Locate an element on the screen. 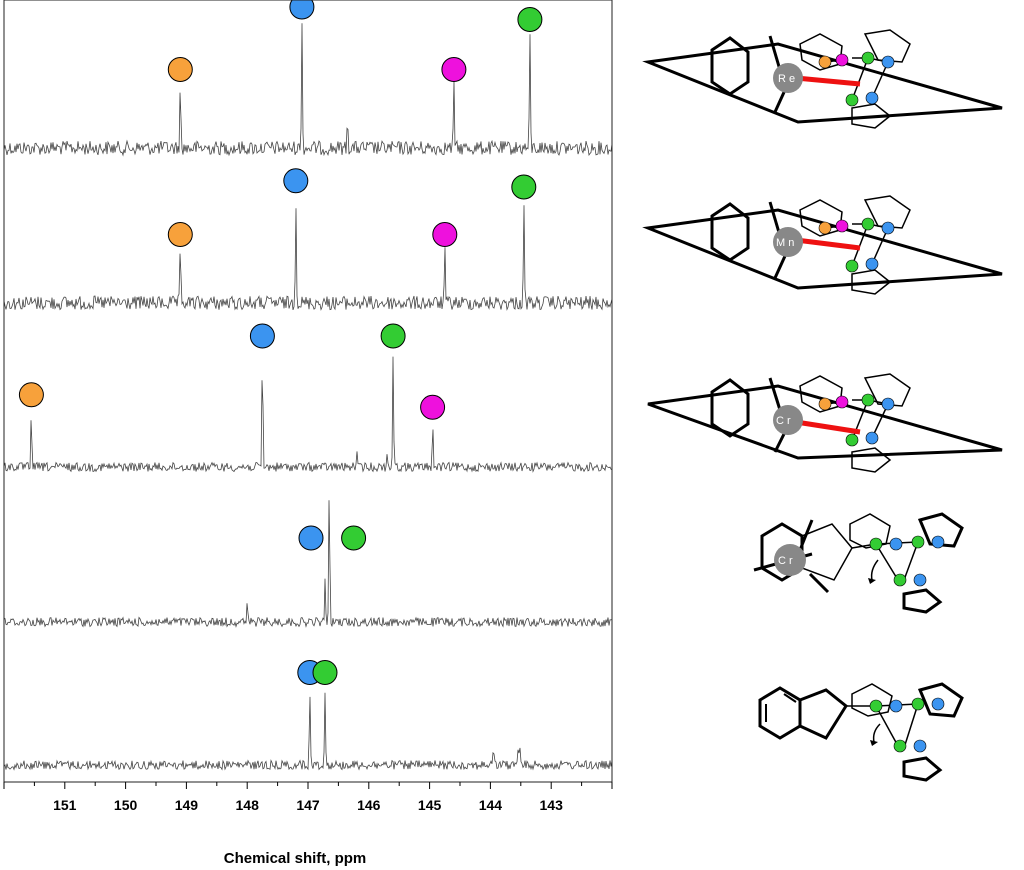 Image resolution: width=1024 pixels, height=870 pixels. metal-label-3: C r is located at coordinates (783, 421).